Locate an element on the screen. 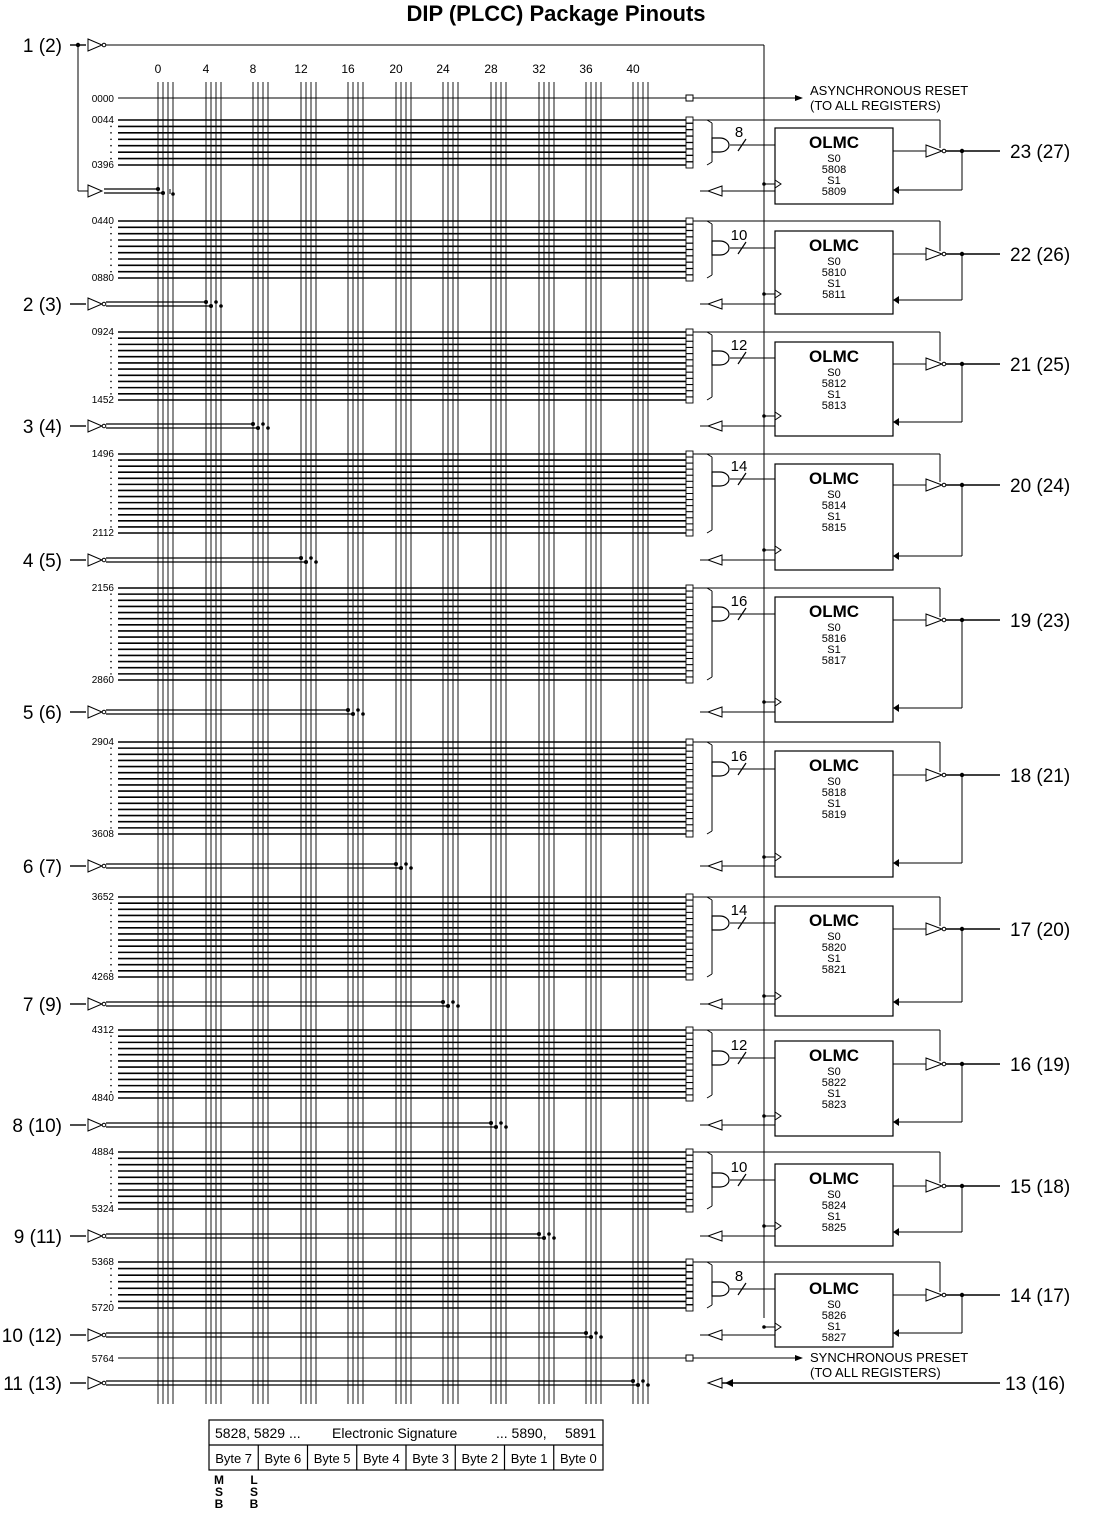  olmc-s0-fuse: 5812 is located at coordinates (834, 384).